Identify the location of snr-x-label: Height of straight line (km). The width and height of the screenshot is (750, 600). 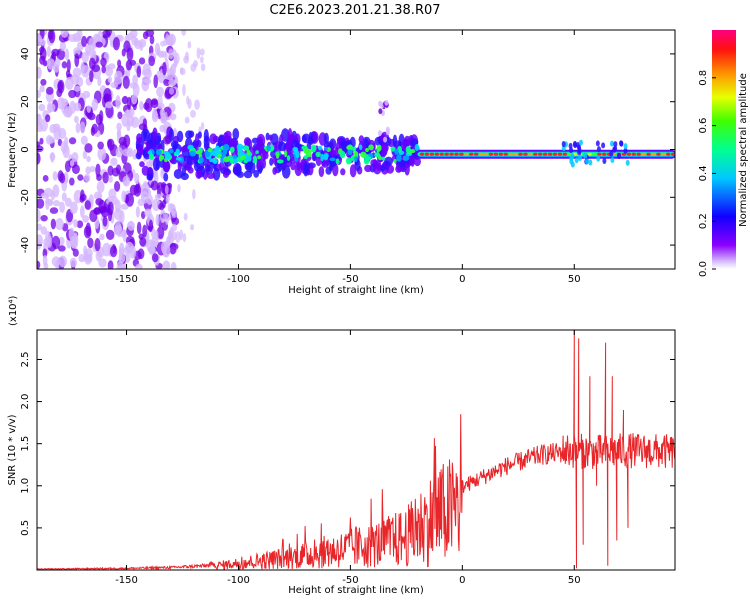
(356, 590).